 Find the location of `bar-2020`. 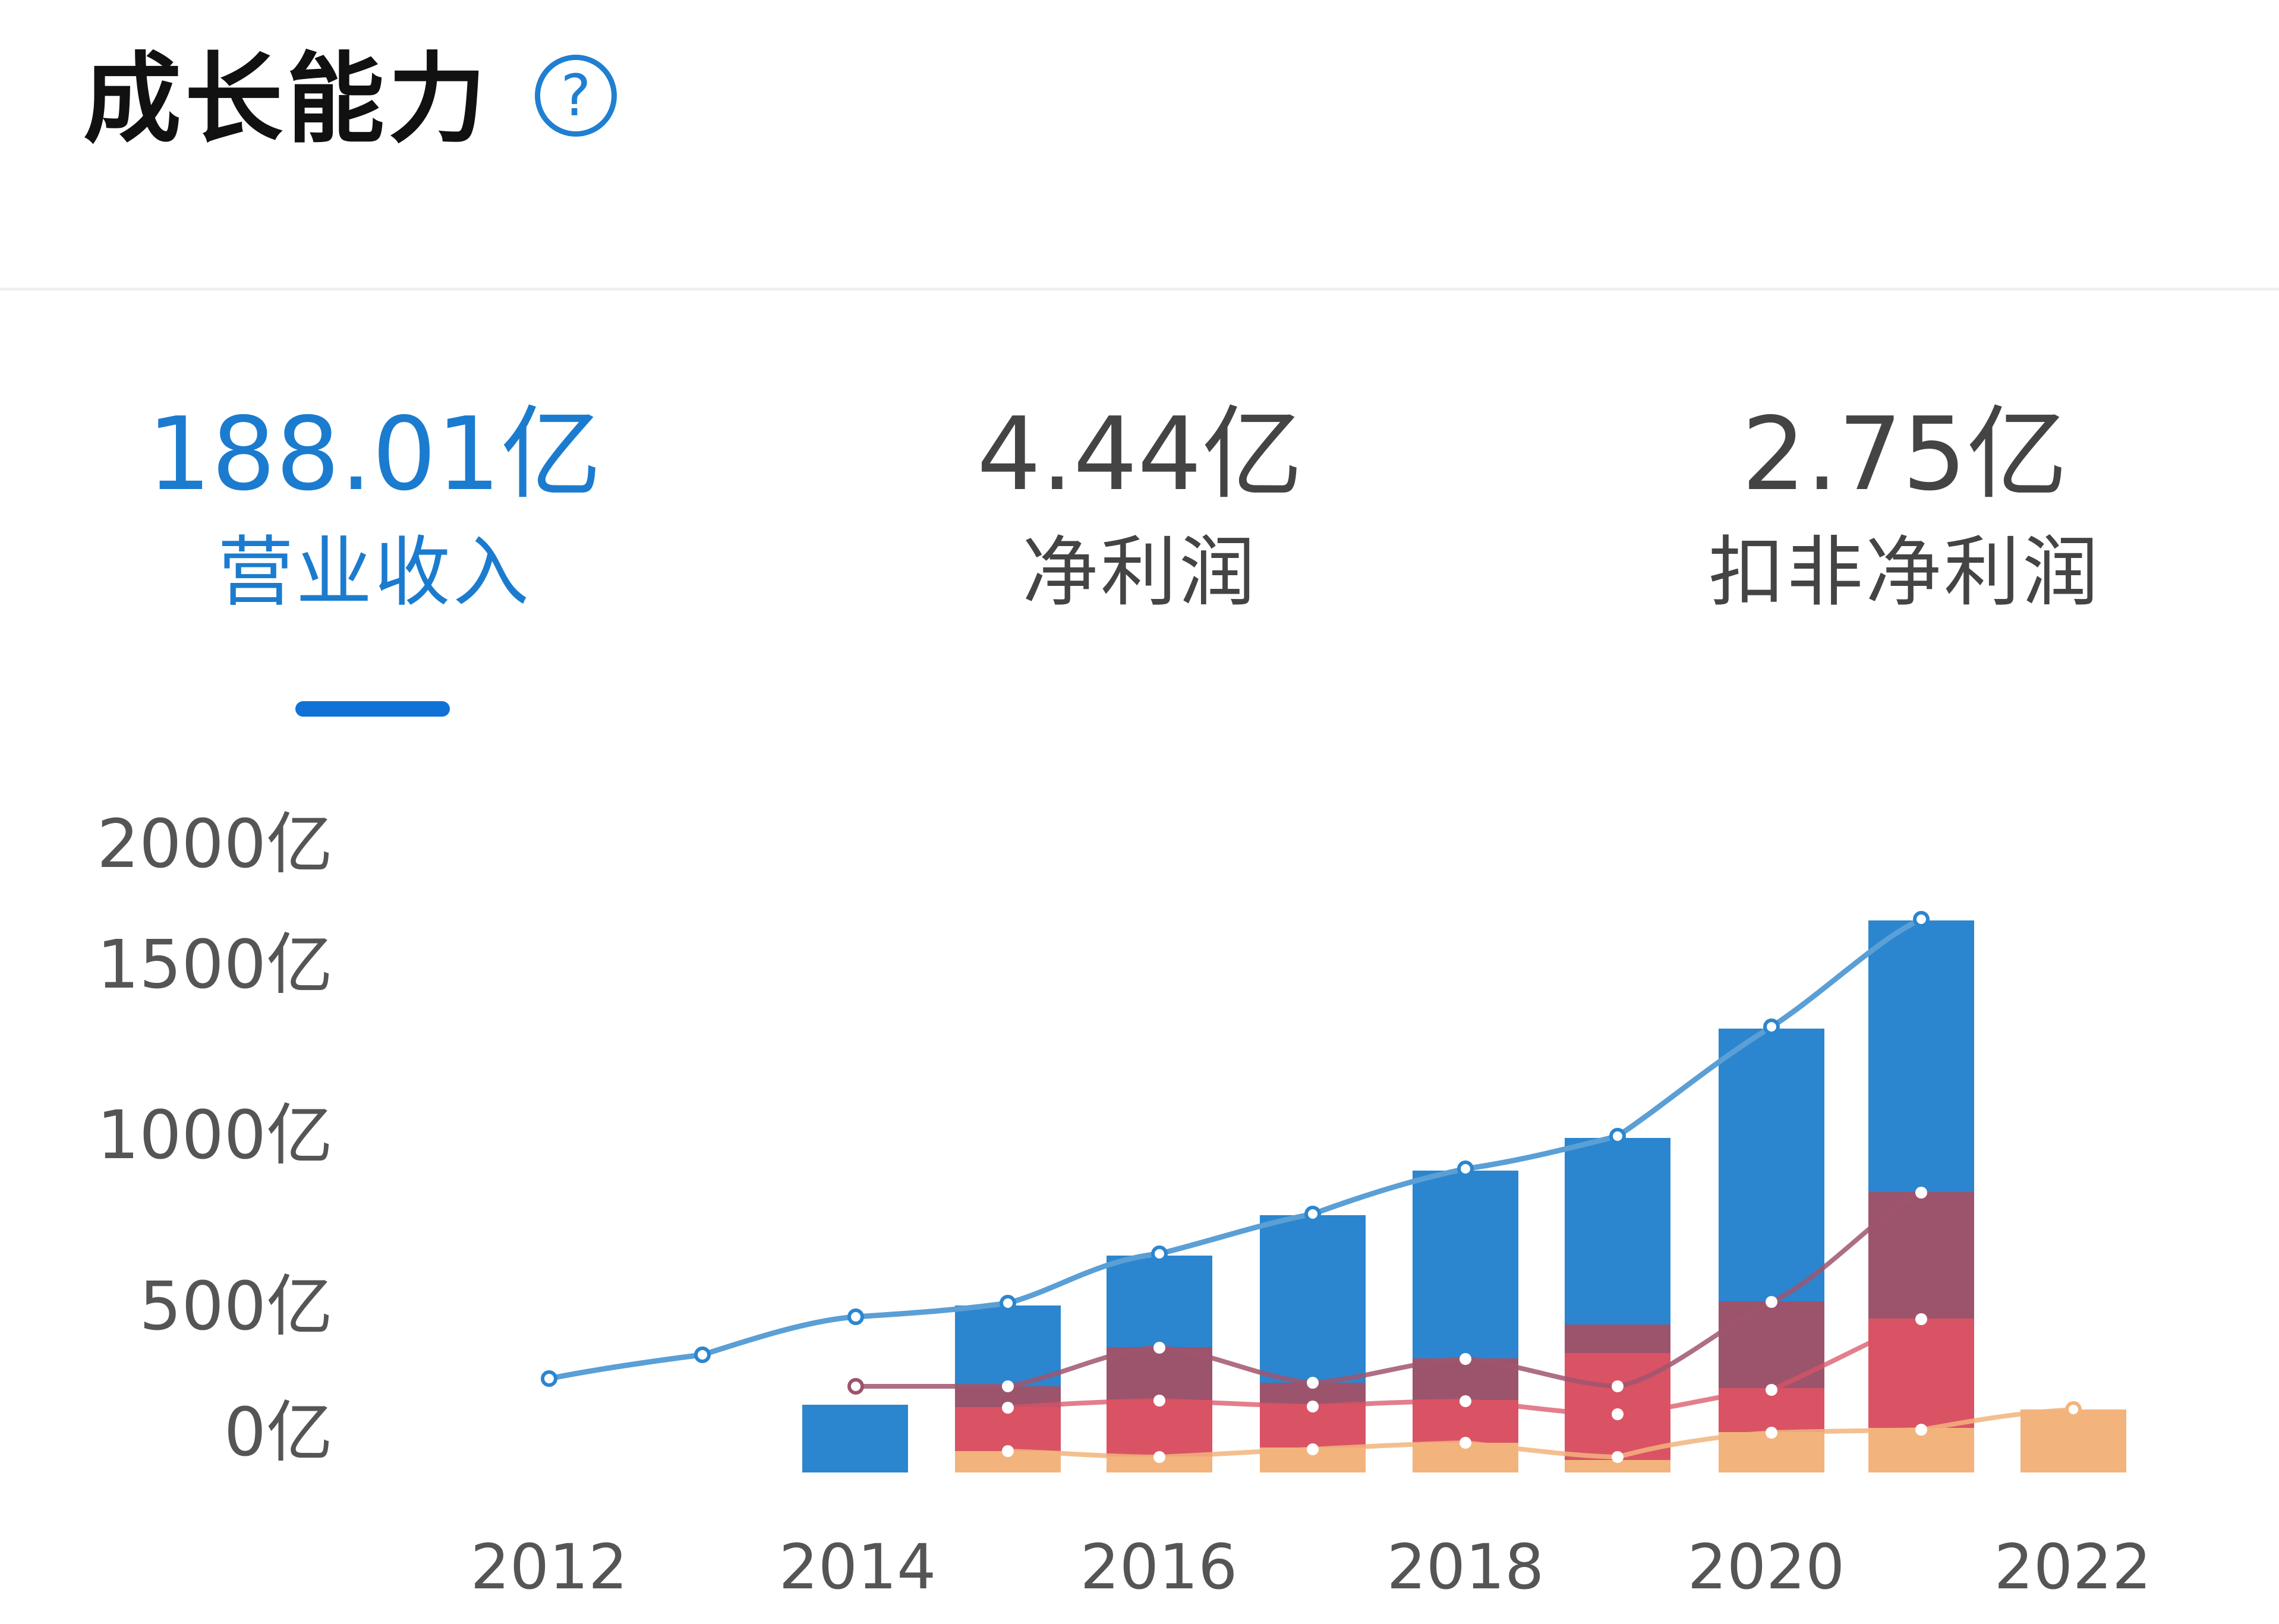

bar-2020 is located at coordinates (1771, 1250).